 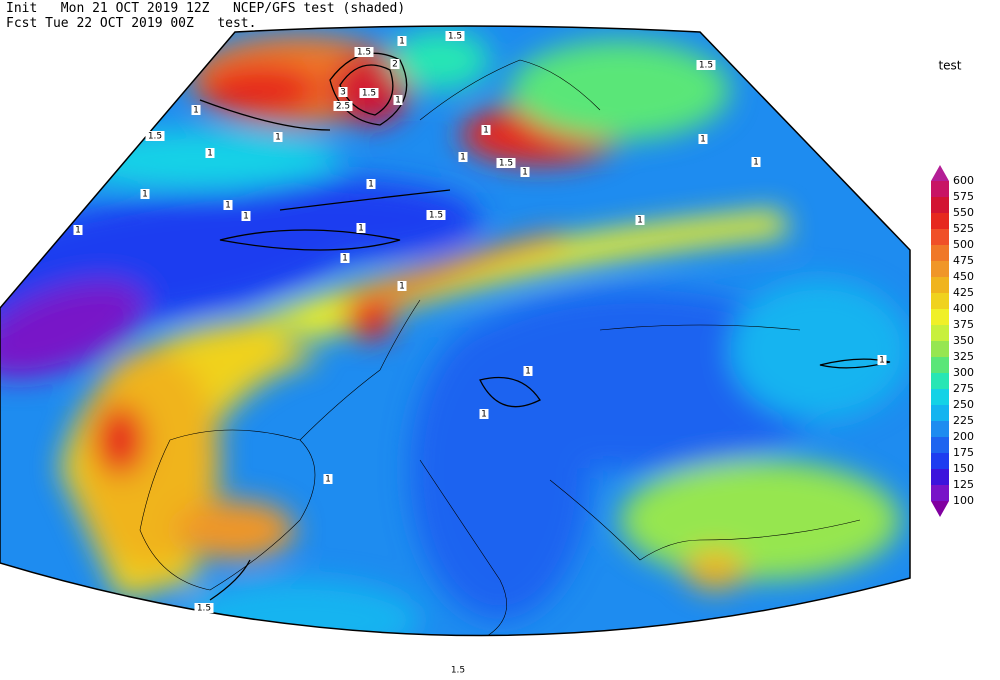 I want to click on legend-label: 225, so click(x=963, y=420).